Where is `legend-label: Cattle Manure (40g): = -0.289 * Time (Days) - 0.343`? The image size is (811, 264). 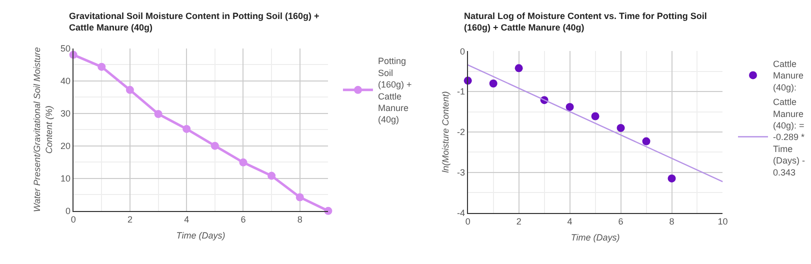 legend-label: Cattle Manure (40g): = -0.289 * Time (Days) - 0.343 is located at coordinates (789, 137).